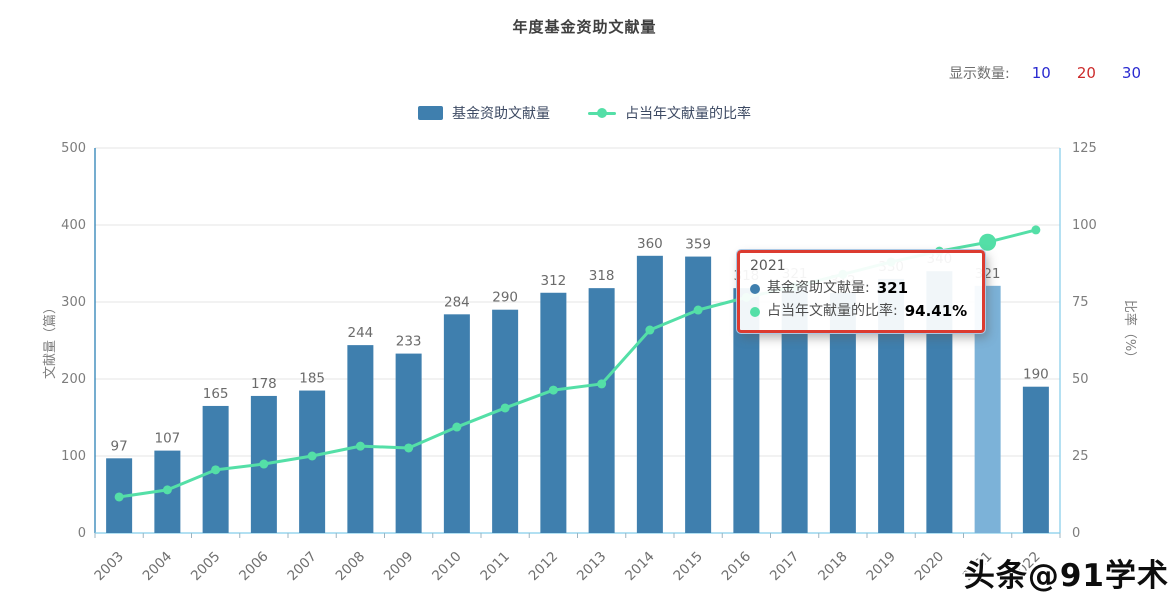  I want to click on x-axis-label-2011: 2011, so click(495, 567).